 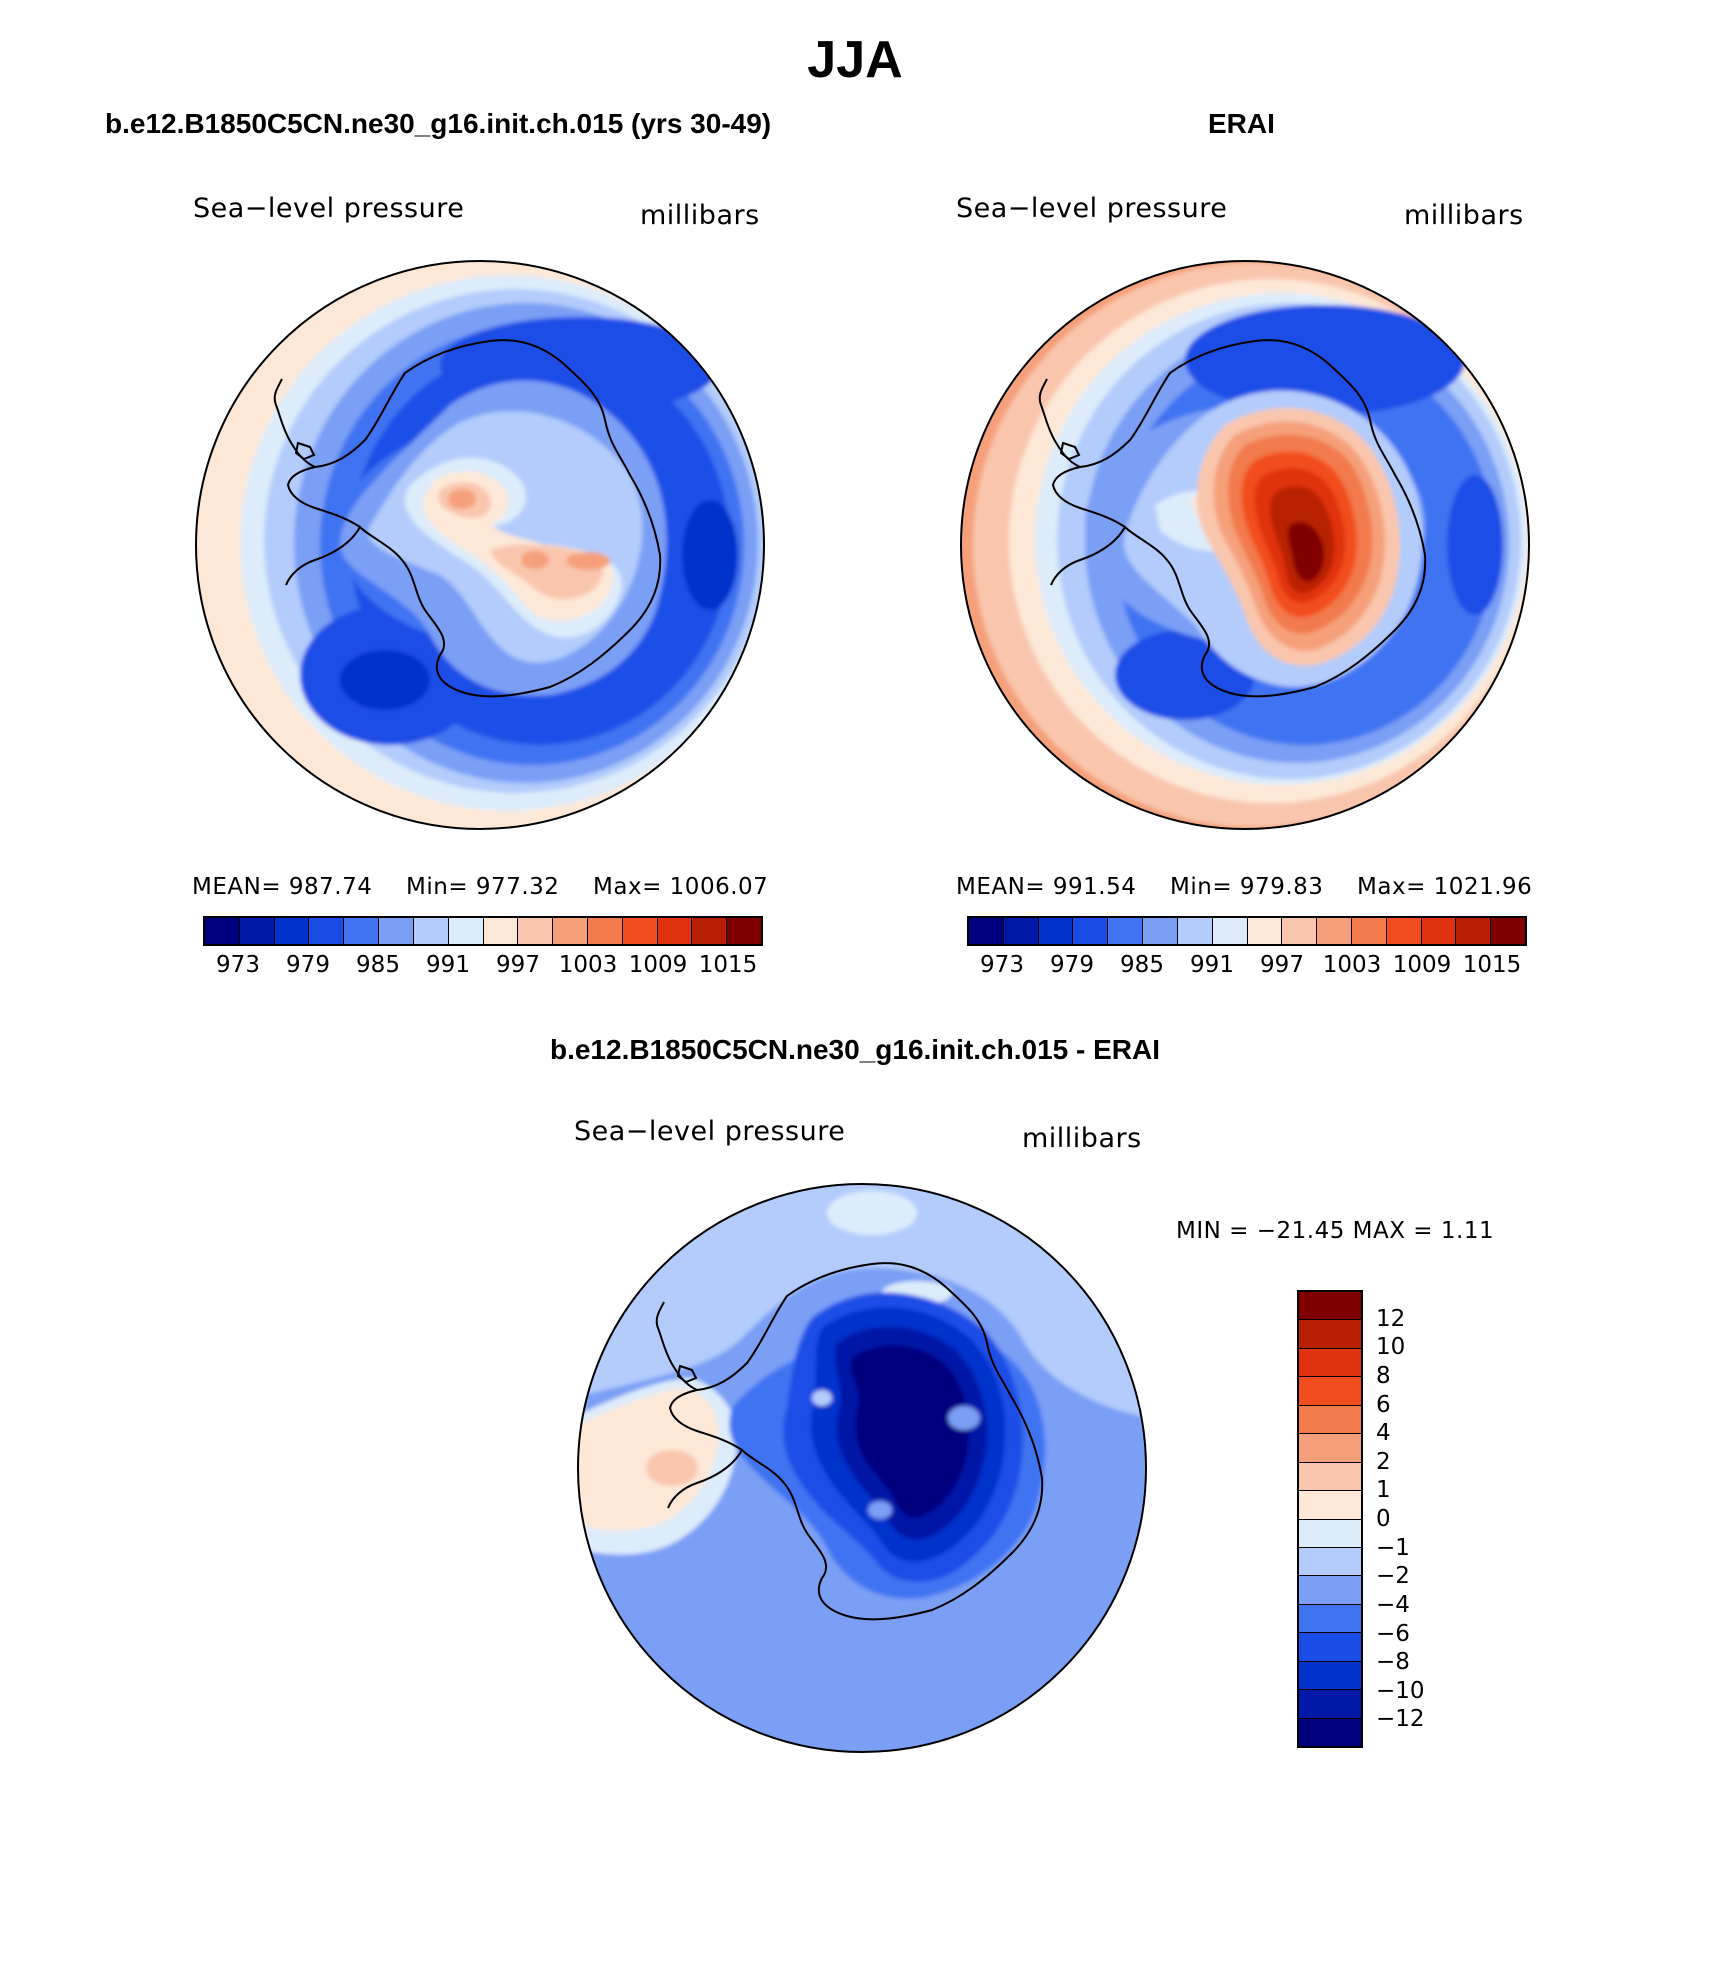 What do you see at coordinates (700, 215) in the screenshot?
I see `model-units-label: millibars` at bounding box center [700, 215].